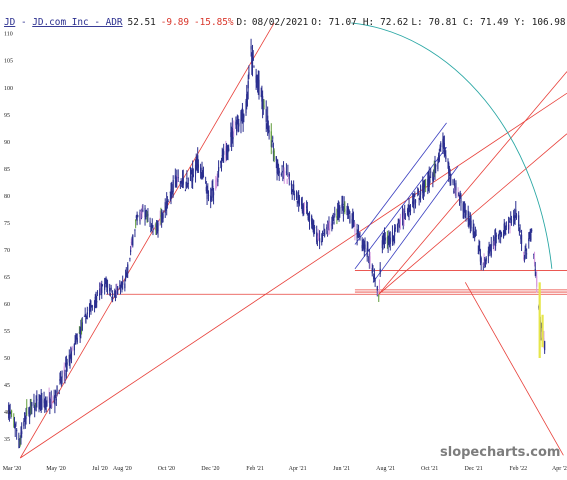 The height and width of the screenshot is (480, 567). I want to click on y-tick-label: 70, so click(7, 251).